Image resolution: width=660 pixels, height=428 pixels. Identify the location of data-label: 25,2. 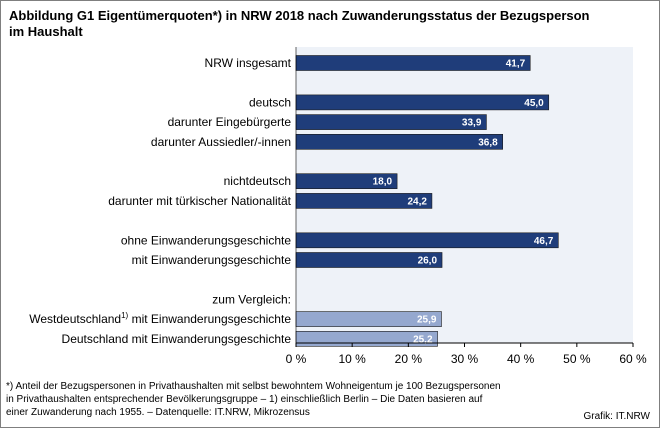
(423, 339).